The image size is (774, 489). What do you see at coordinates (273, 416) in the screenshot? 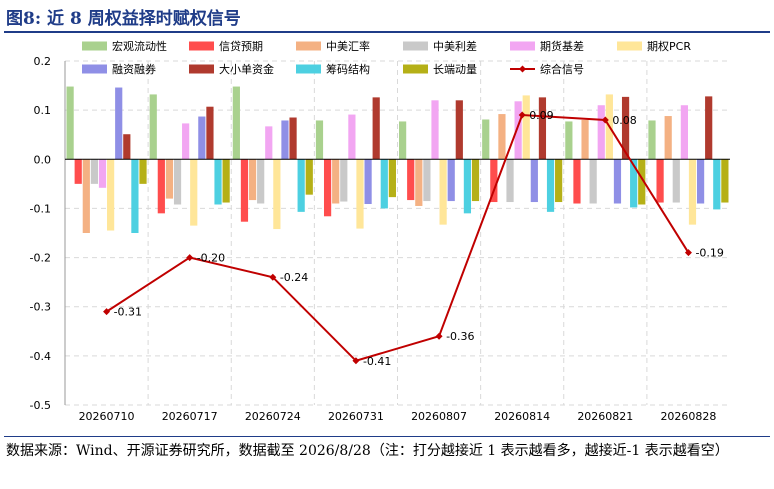
I see `x-tick-label: 20260724` at bounding box center [273, 416].